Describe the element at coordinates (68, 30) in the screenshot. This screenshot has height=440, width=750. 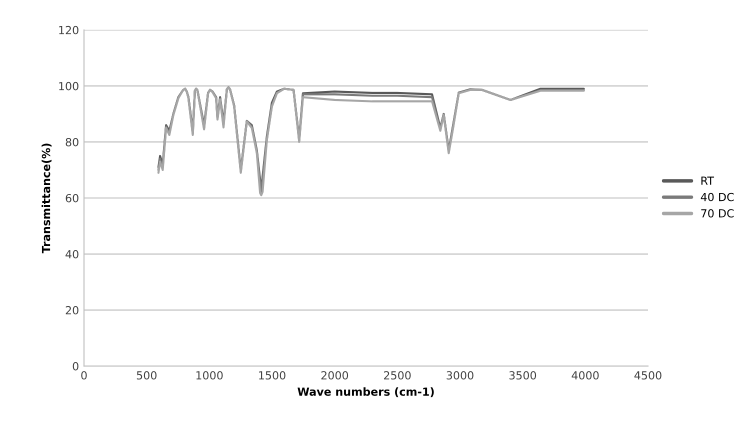
I see `y-tick-label: 120` at that location.